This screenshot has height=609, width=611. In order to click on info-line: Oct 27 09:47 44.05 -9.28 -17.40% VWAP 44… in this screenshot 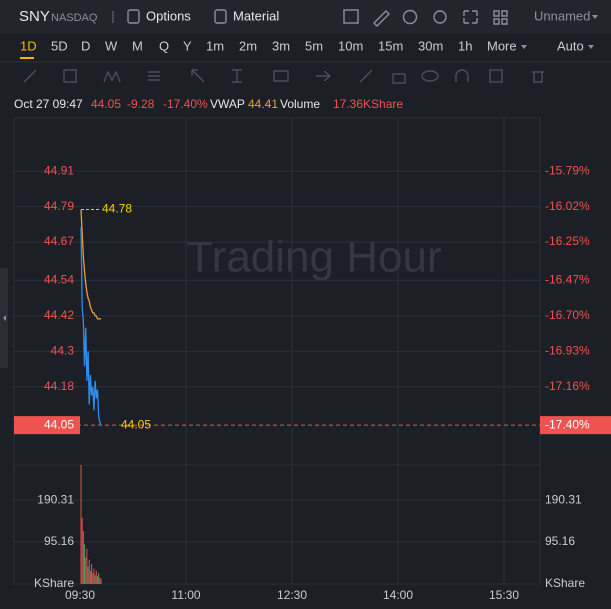, I will do `click(208, 104)`.